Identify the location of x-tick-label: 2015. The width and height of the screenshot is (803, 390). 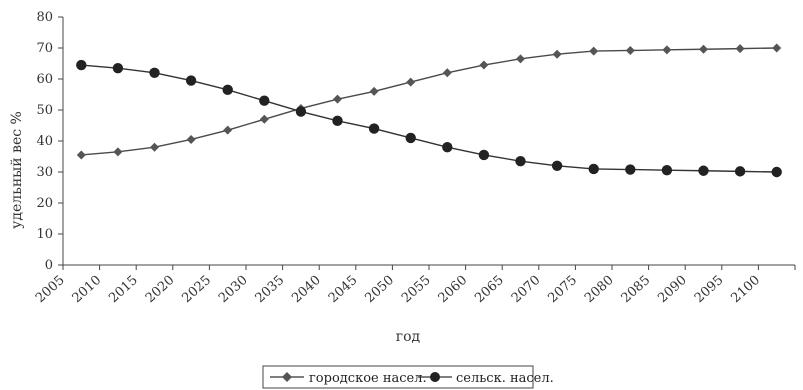
(123, 289).